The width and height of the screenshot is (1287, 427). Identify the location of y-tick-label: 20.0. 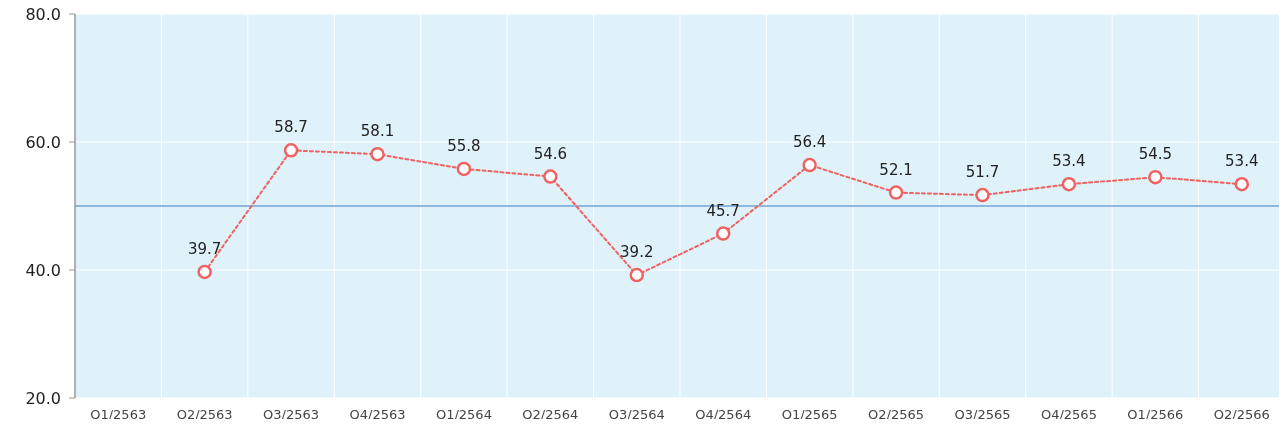
(43, 398).